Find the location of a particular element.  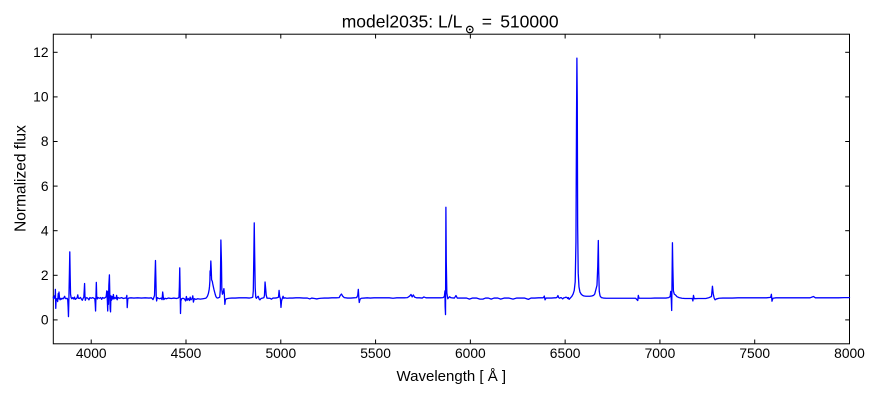

svg-text: 6500 is located at coordinates (565, 353).